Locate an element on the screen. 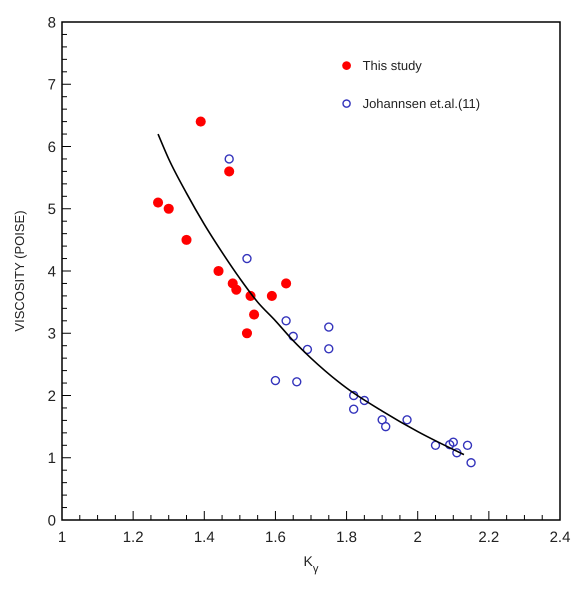  y-tick-label: 1 is located at coordinates (52, 458).